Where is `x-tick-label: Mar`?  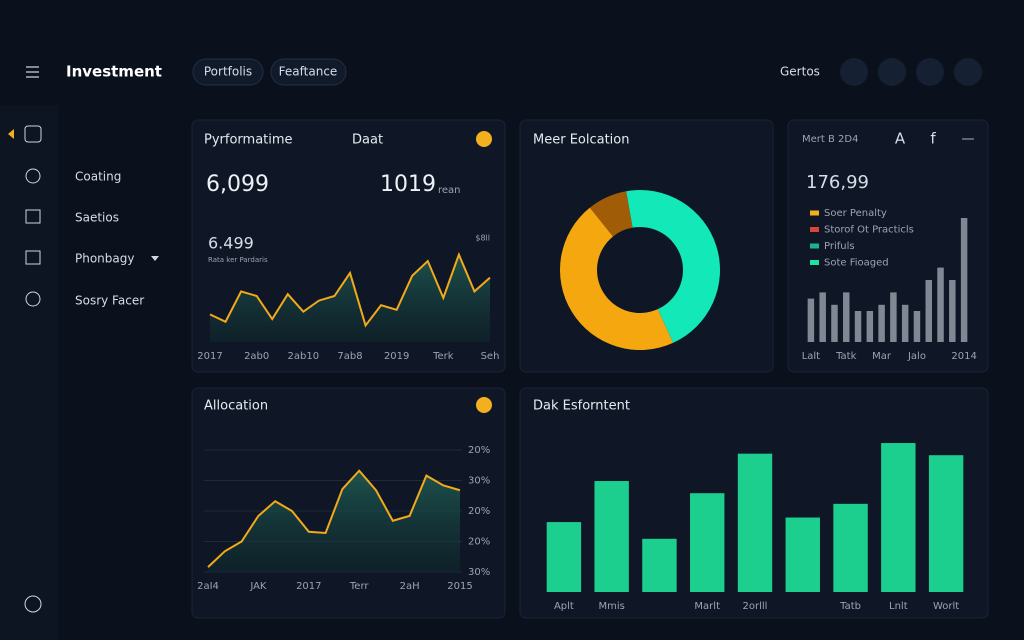 x-tick-label: Mar is located at coordinates (882, 356).